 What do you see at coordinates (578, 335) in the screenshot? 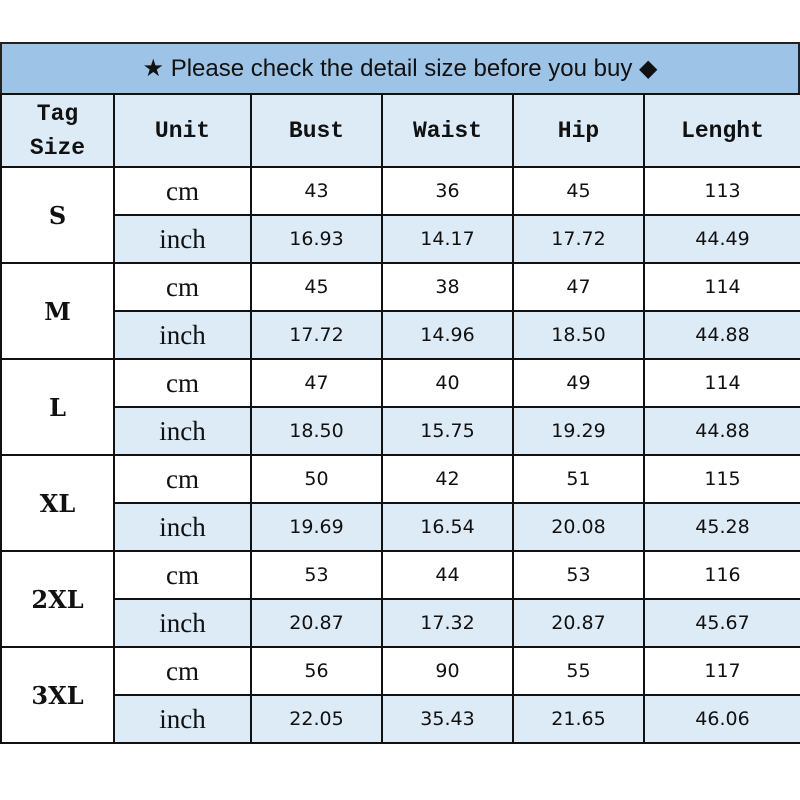
I see `hip-cell: 18.50` at bounding box center [578, 335].